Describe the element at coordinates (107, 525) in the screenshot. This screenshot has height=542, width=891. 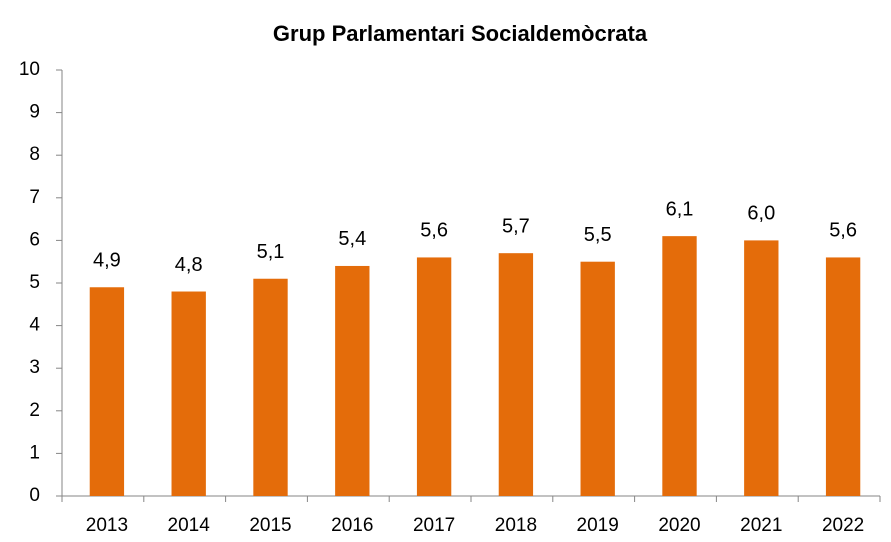
I see `x-tick-label: 2013` at that location.